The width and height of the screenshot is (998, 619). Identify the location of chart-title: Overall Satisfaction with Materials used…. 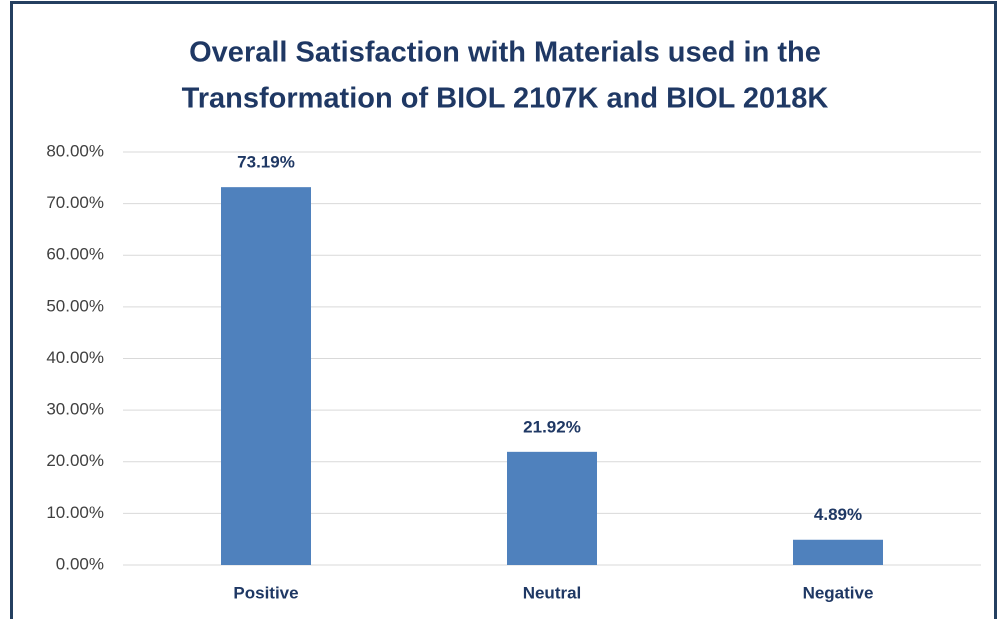
(505, 53).